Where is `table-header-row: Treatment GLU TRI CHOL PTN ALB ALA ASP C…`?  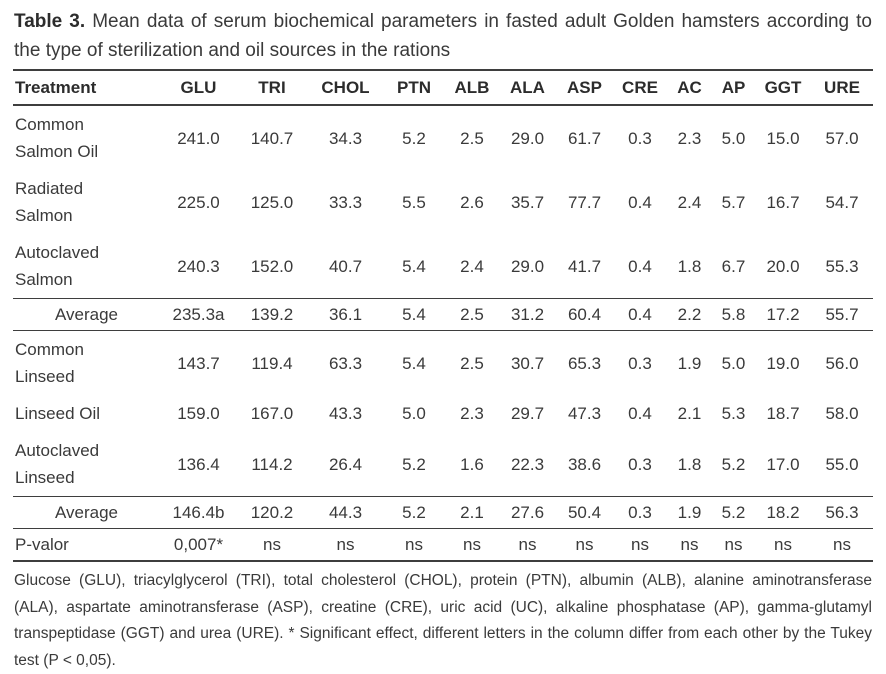 table-header-row: Treatment GLU TRI CHOL PTN ALB ALA ASP C… is located at coordinates (443, 87).